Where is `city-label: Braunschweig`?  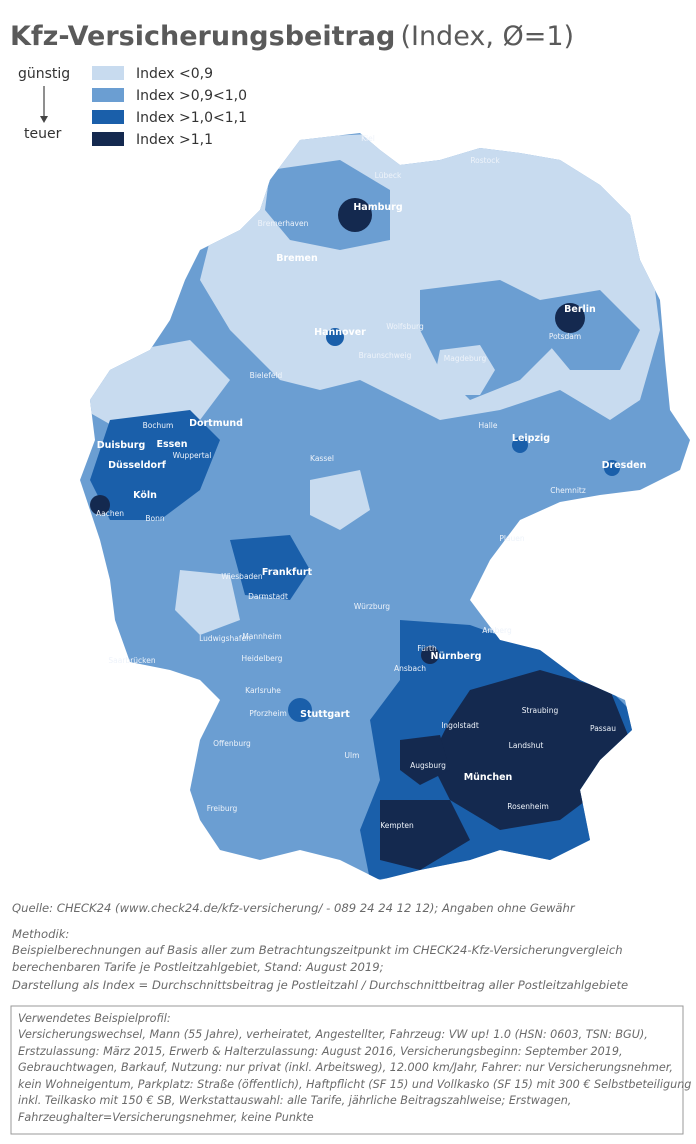
city-label: Braunschweig is located at coordinates (385, 355).